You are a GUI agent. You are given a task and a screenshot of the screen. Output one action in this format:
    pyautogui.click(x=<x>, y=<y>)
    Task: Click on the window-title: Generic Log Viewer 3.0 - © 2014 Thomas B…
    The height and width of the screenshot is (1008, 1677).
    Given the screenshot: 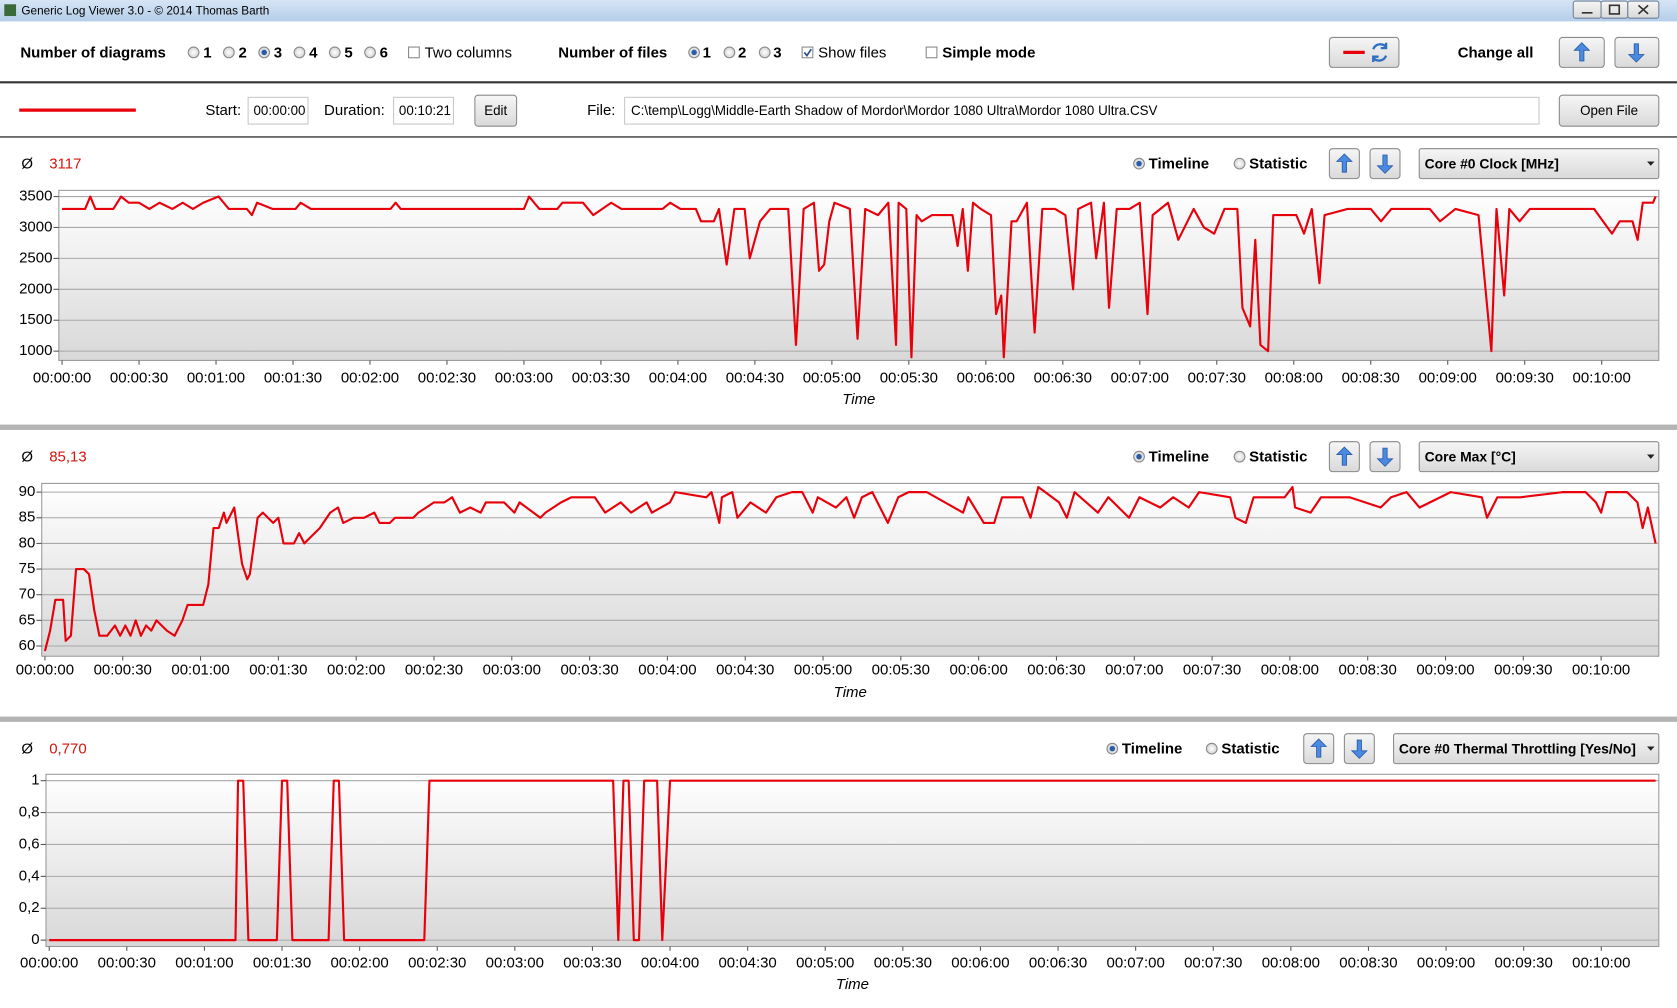 What is the action you would take?
    pyautogui.click(x=145, y=10)
    